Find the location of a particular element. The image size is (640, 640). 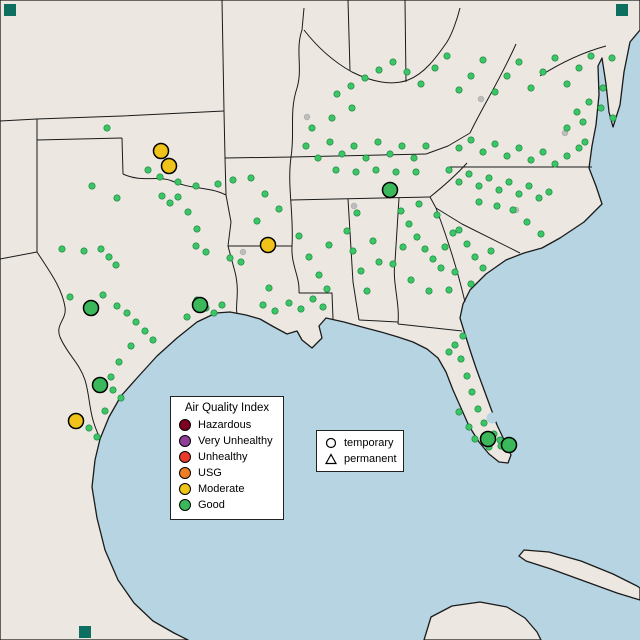

legend-item-label: USG is located at coordinates (210, 473).